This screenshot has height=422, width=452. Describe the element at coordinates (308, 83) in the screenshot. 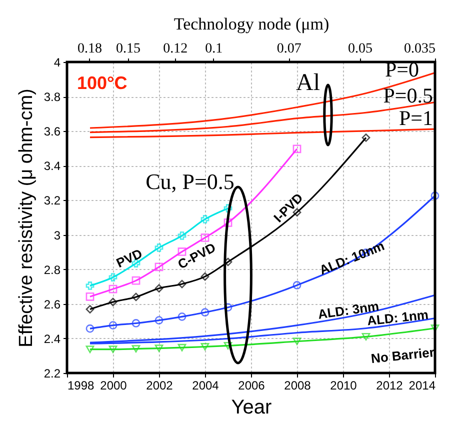

I see `annotation: Al` at that location.